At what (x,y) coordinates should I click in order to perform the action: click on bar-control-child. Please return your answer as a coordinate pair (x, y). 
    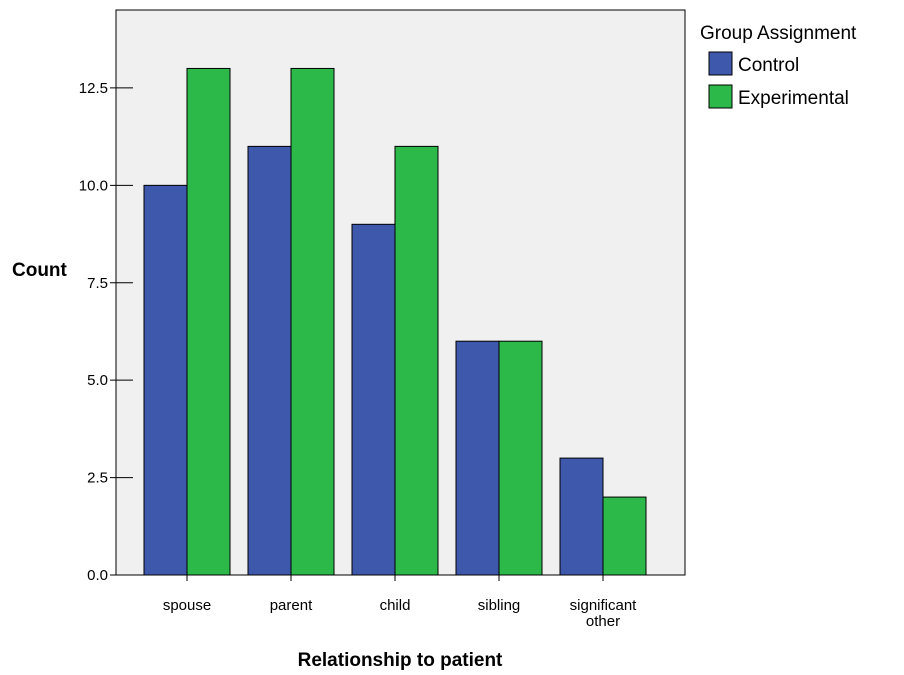
    Looking at the image, I should click on (373, 399).